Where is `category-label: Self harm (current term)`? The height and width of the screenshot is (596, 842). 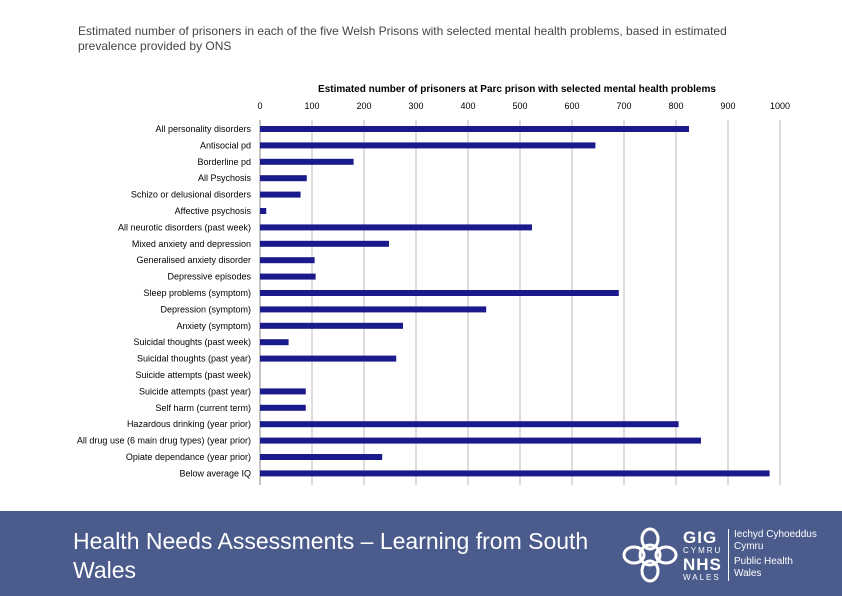 category-label: Self harm (current term) is located at coordinates (203, 408).